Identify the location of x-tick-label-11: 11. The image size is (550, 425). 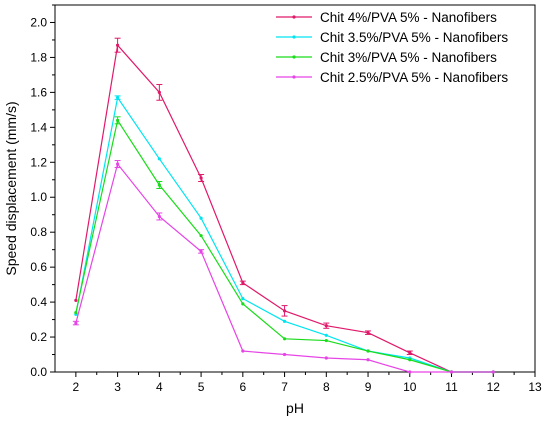
(451, 387).